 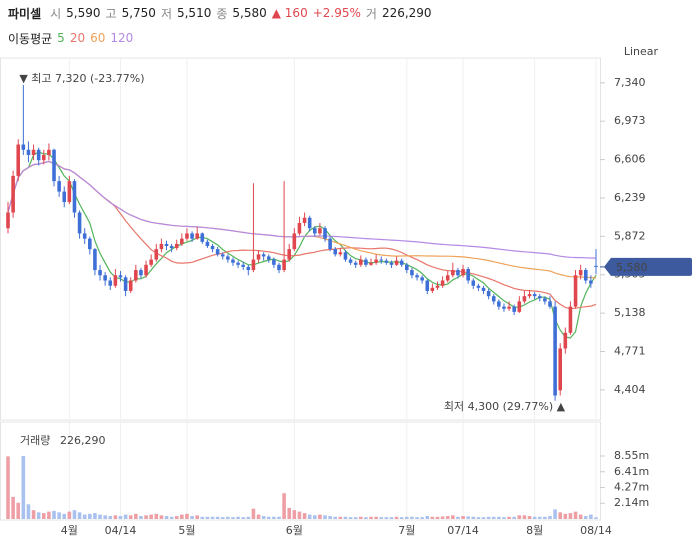 What do you see at coordinates (632, 267) in the screenshot?
I see `price-tag-label: 5,580` at bounding box center [632, 267].